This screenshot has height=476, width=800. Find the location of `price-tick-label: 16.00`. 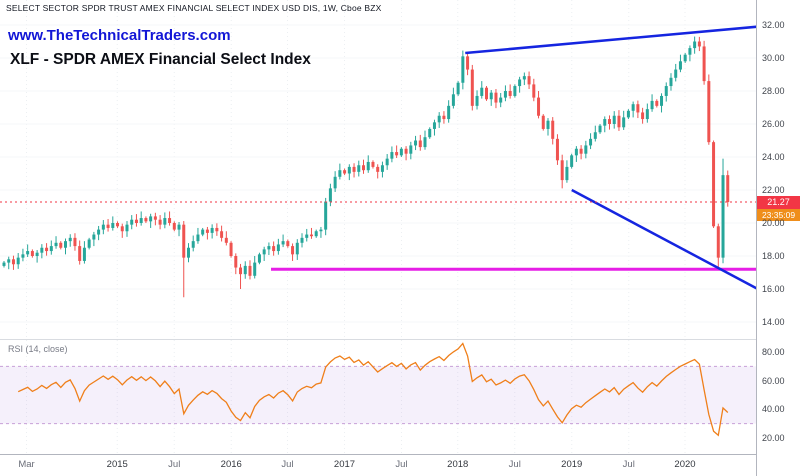

price-tick-label: 16.00 is located at coordinates (773, 289).